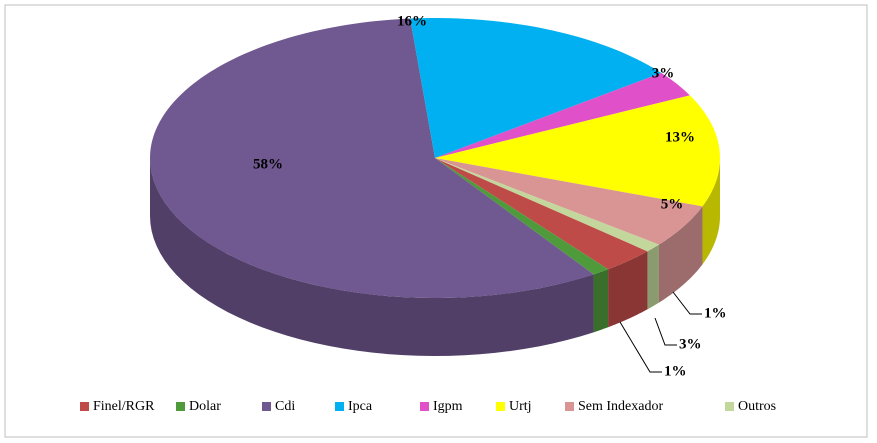  I want to click on data-label: 13%, so click(680, 137).